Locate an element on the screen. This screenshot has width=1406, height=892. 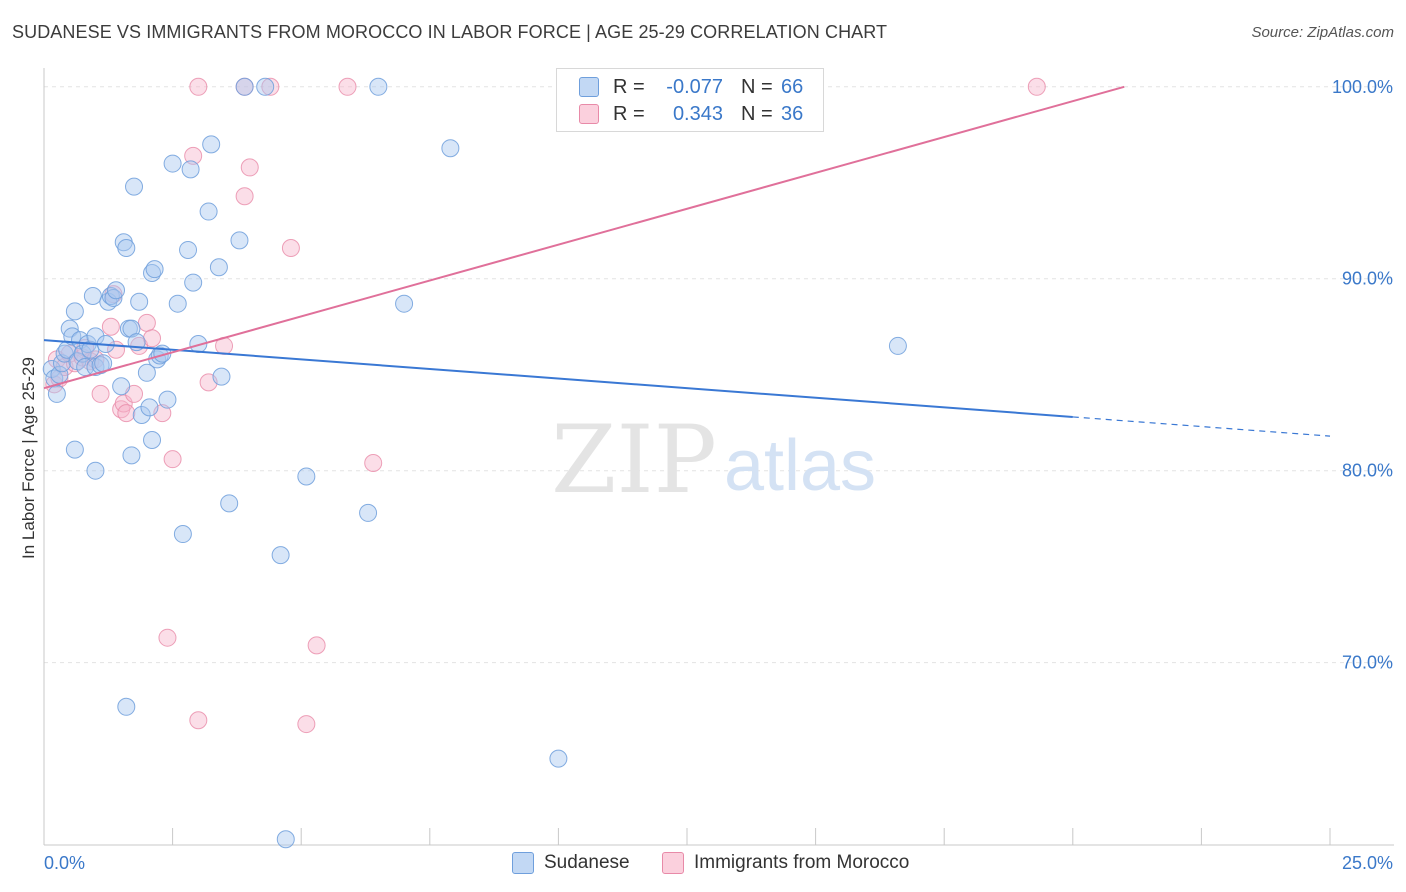
legend-label-sudanese: Sudanese is located at coordinates (587, 862).